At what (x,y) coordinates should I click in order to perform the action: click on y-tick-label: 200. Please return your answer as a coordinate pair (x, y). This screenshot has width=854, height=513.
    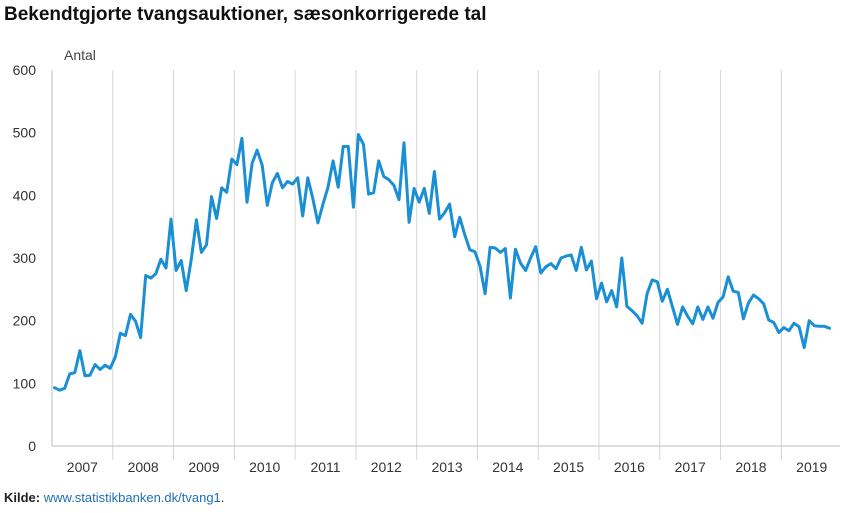
    Looking at the image, I should click on (25, 321).